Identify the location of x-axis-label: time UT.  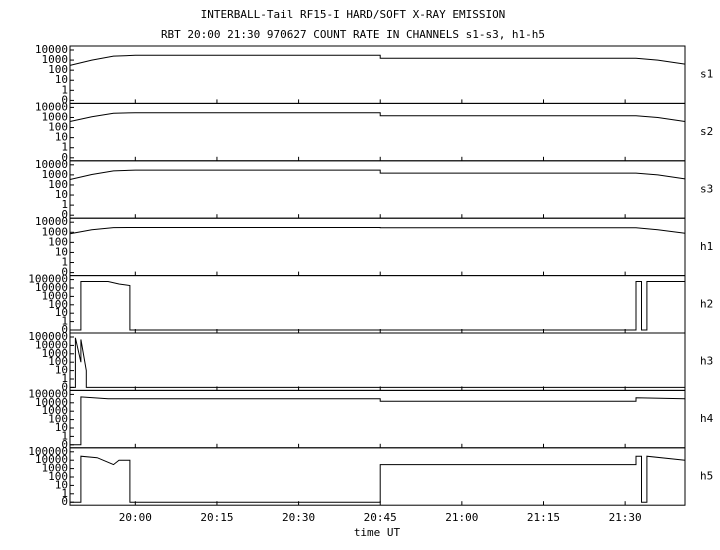
(377, 532).